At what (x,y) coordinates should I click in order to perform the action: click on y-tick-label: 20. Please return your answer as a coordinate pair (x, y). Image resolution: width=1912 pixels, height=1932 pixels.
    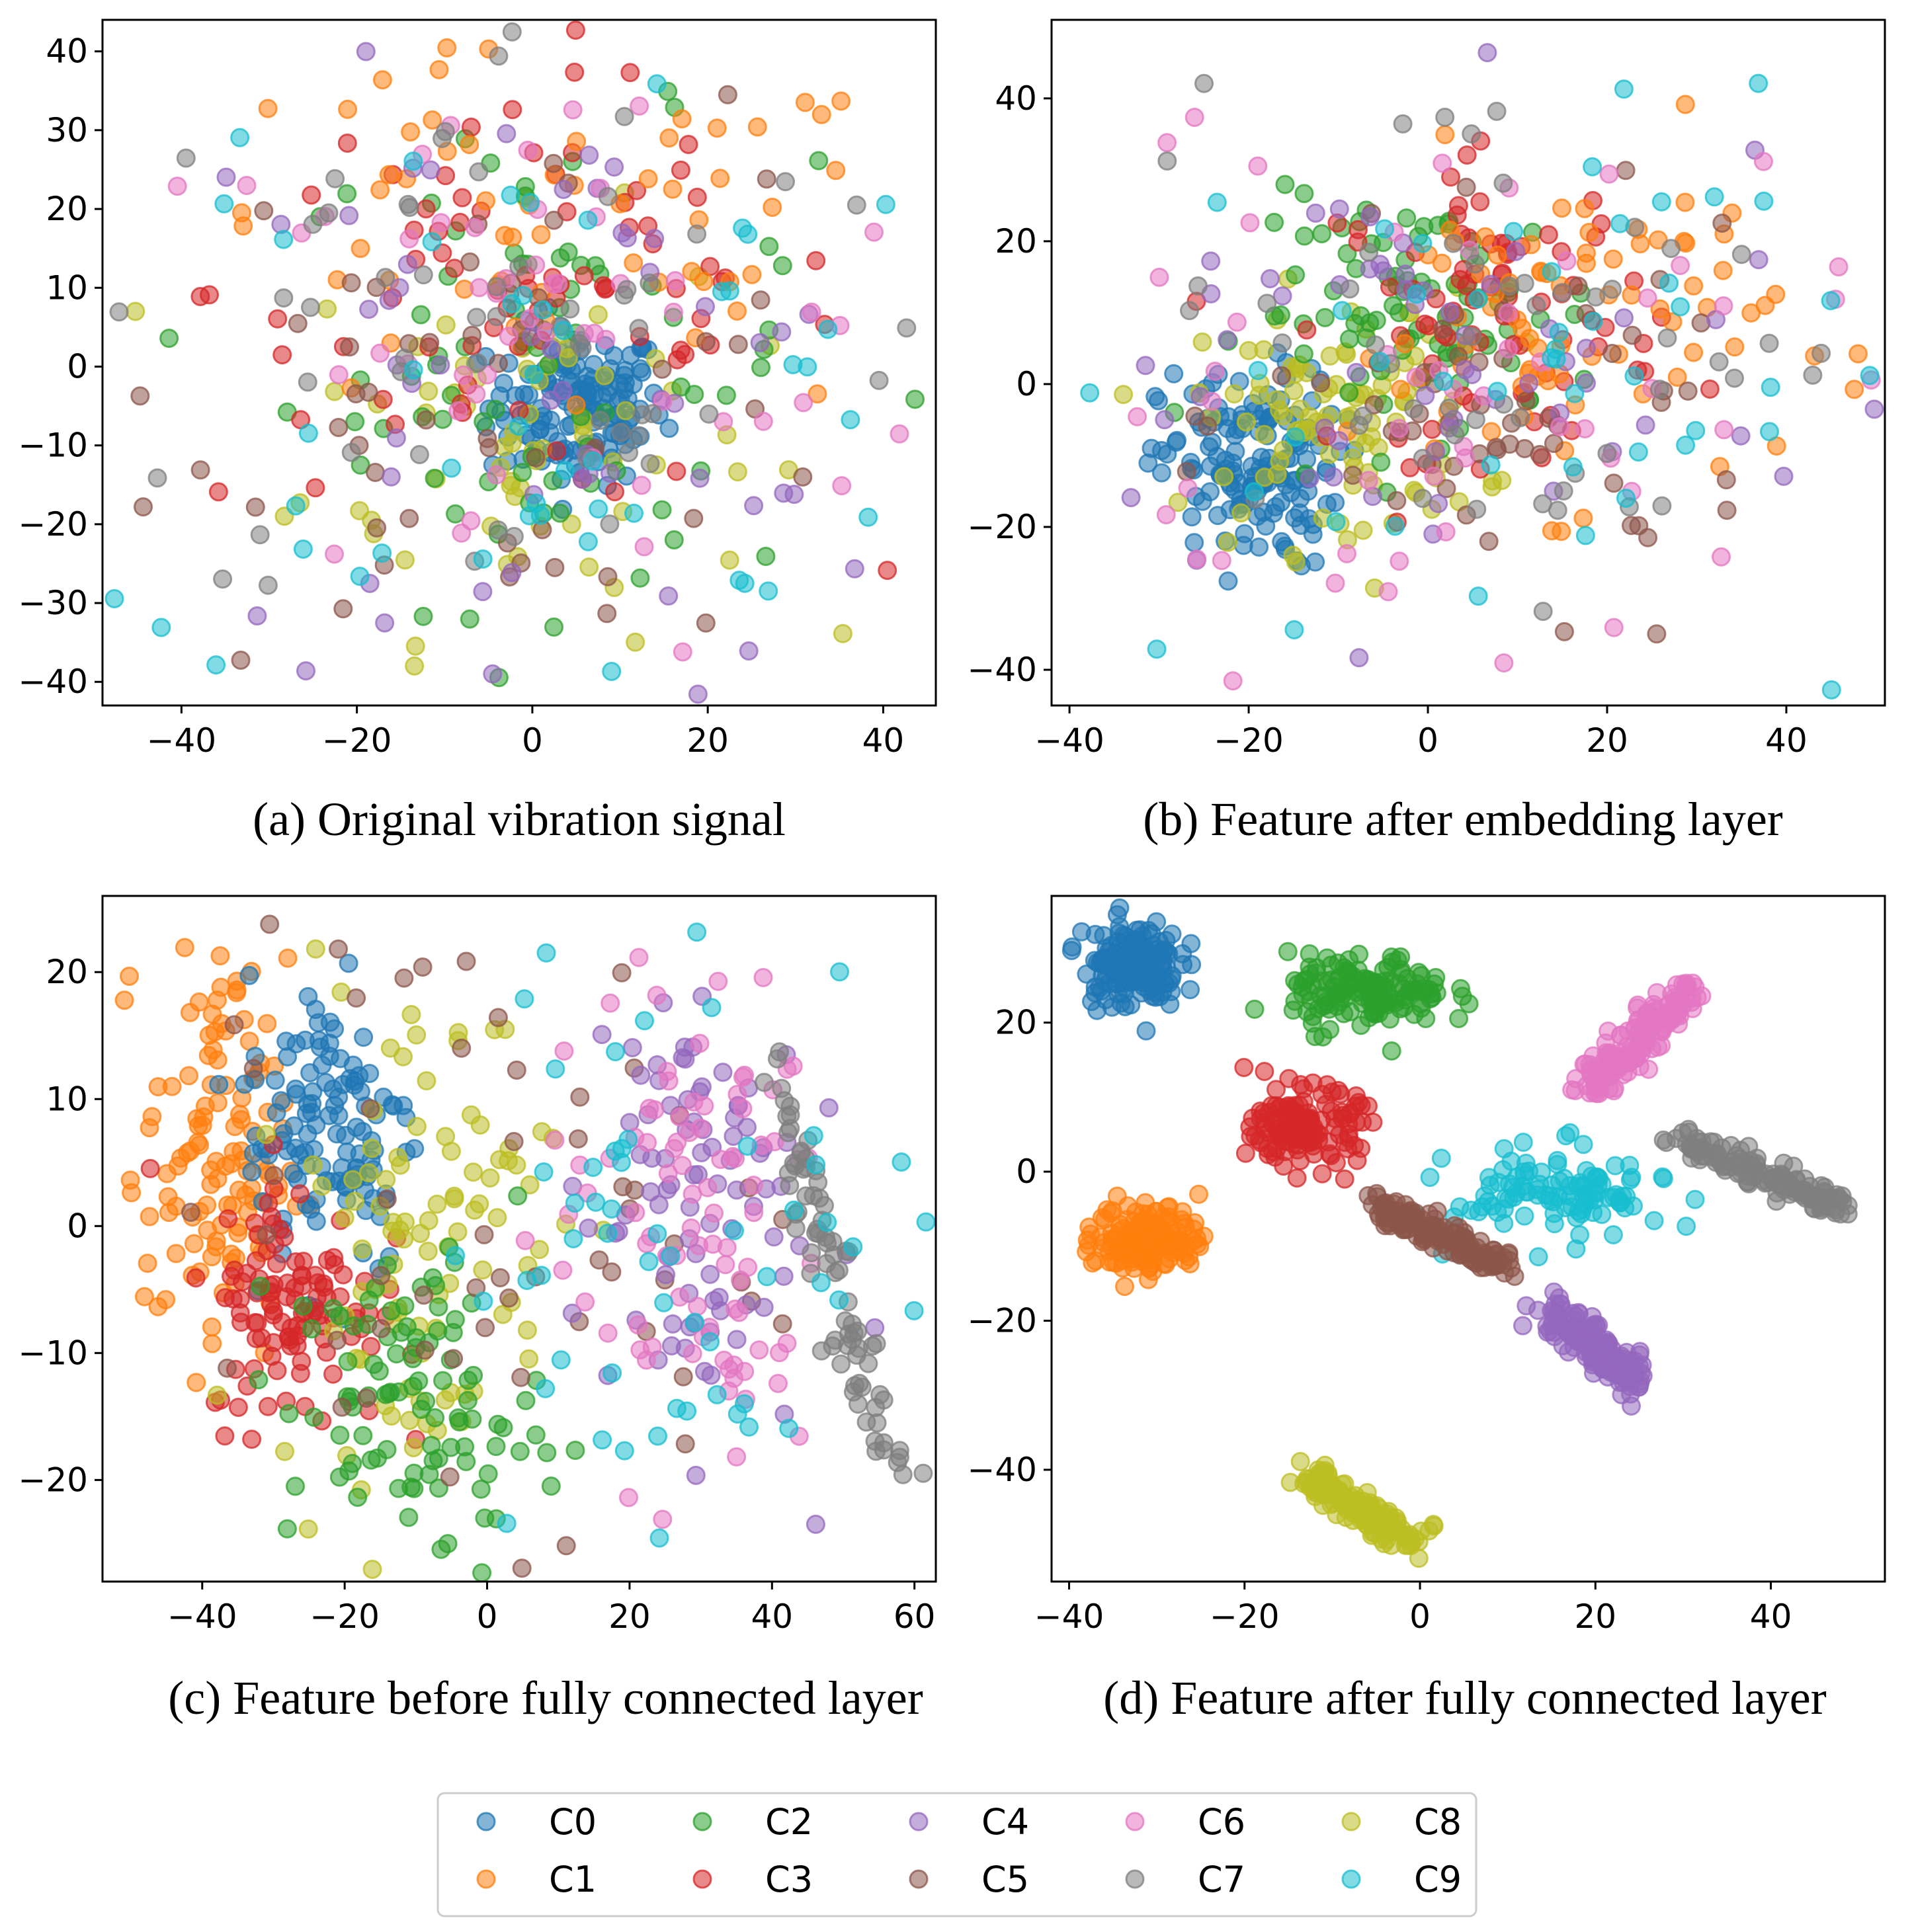
    Looking at the image, I should click on (67, 209).